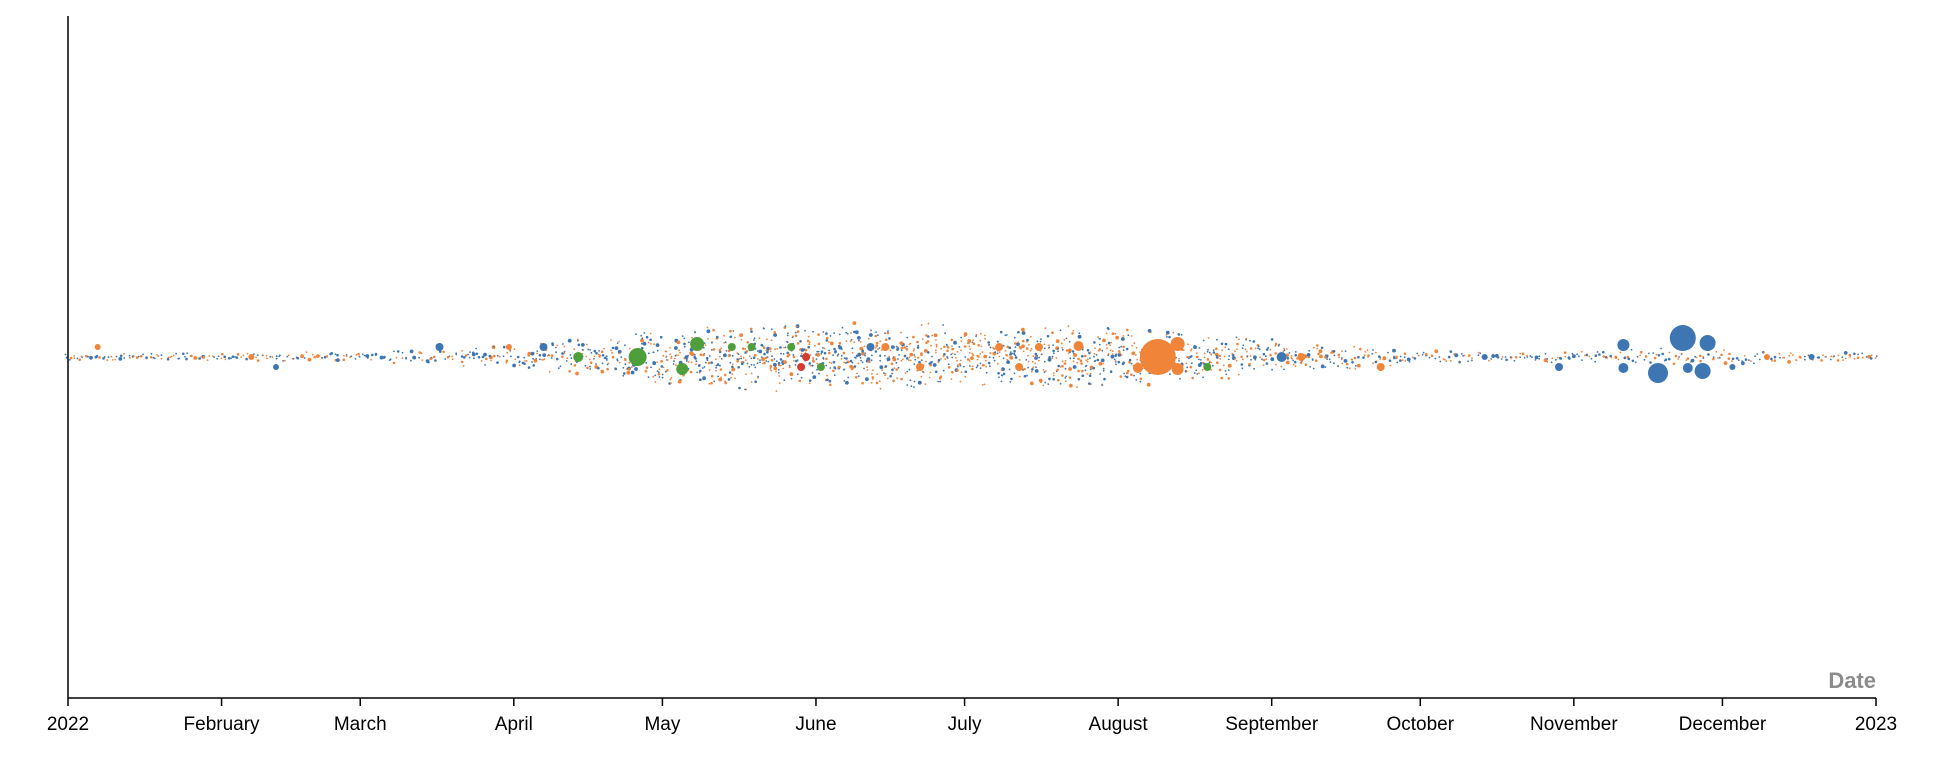  I want to click on highlight-point, so click(870, 347).